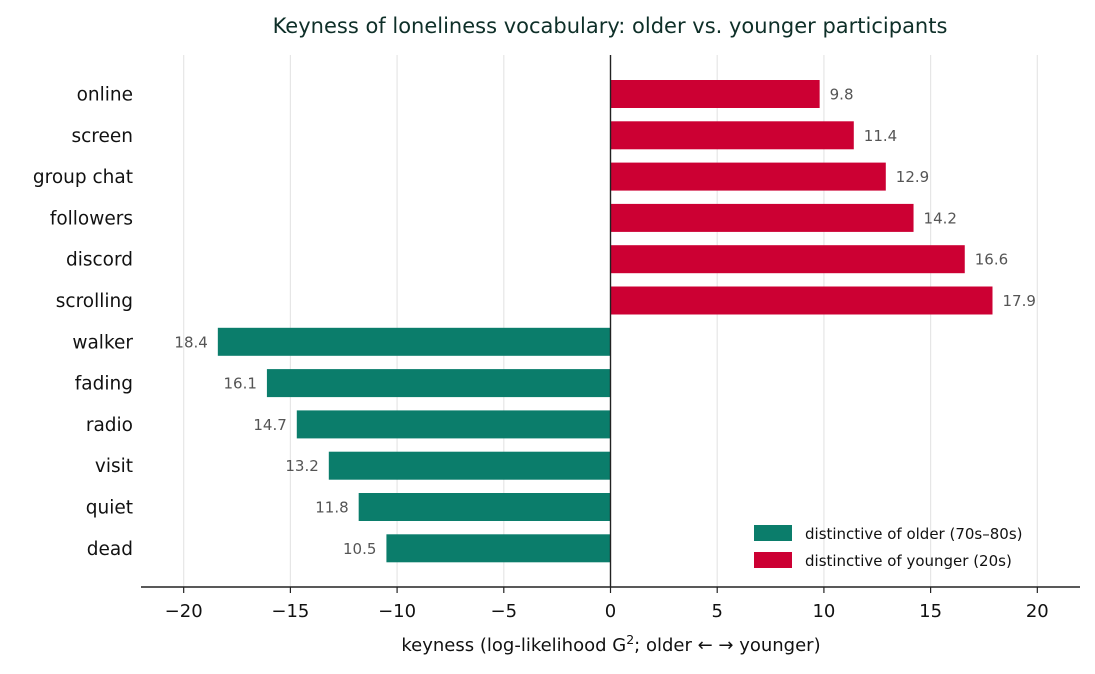 The height and width of the screenshot is (674, 1095). Describe the element at coordinates (823, 611) in the screenshot. I see `x-tick-label: 10` at that location.